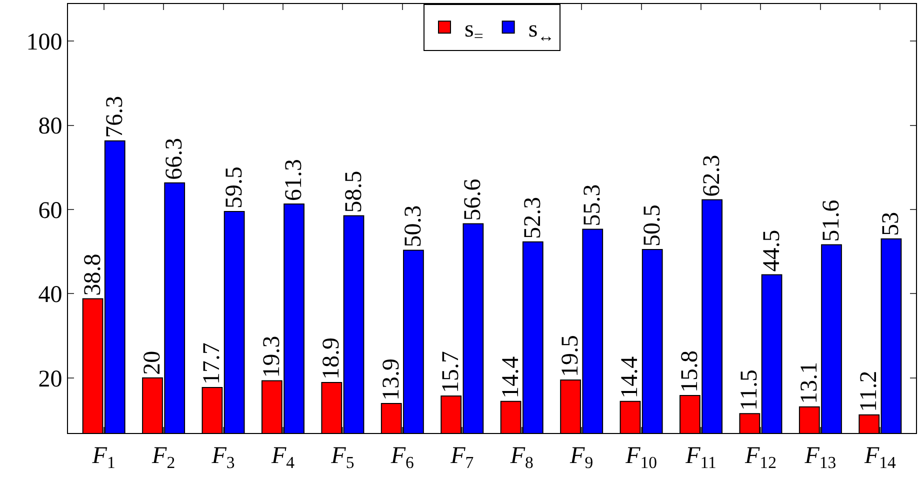 Image resolution: width=924 pixels, height=486 pixels. What do you see at coordinates (593, 205) in the screenshot?
I see `data-label: 55.3` at bounding box center [593, 205].